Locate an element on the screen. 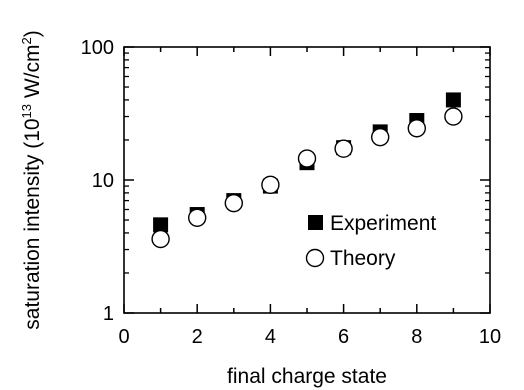 This screenshot has height=390, width=524. x-tick-label: 6 is located at coordinates (343, 337).